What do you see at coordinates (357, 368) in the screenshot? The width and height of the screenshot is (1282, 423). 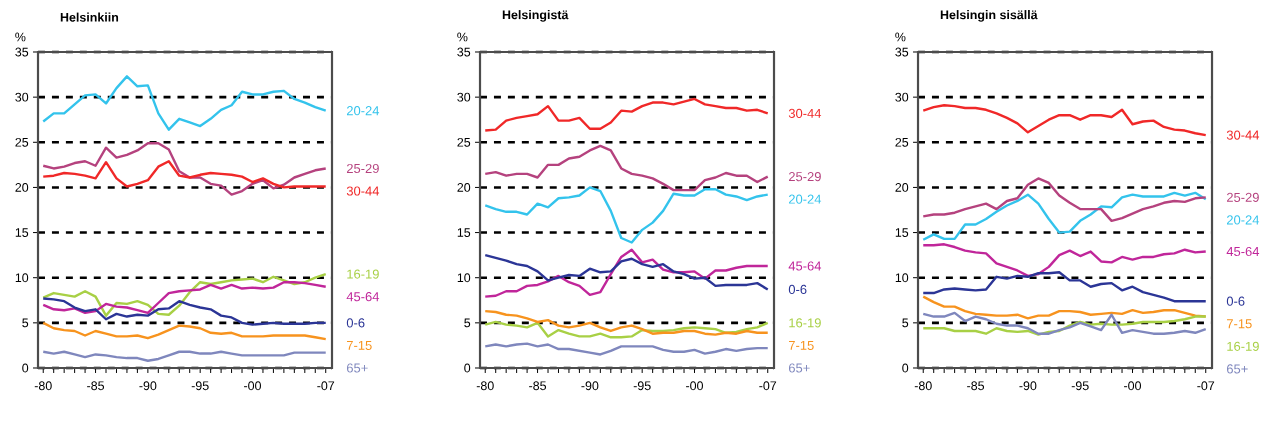 I see `series-label: 65+` at bounding box center [357, 368].